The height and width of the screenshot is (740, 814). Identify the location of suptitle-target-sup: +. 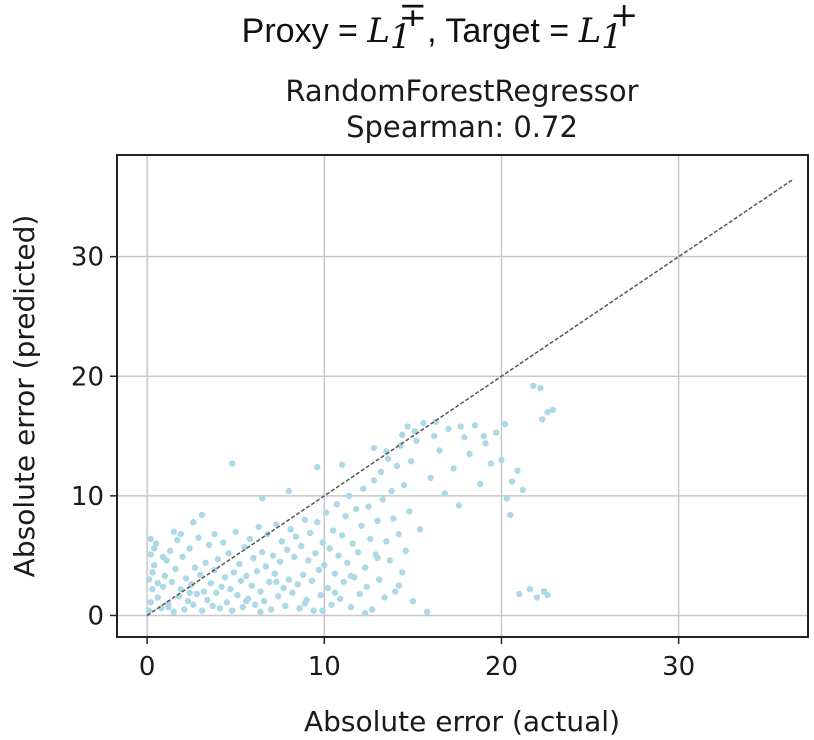
(624, 17).